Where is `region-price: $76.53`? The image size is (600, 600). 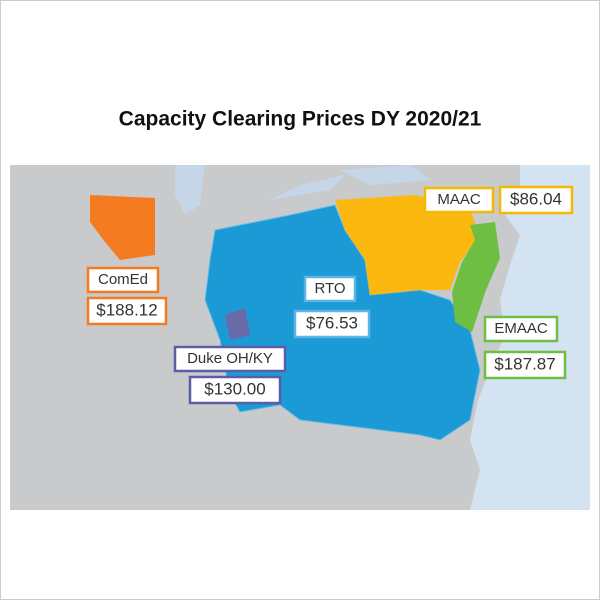 region-price: $76.53 is located at coordinates (332, 322).